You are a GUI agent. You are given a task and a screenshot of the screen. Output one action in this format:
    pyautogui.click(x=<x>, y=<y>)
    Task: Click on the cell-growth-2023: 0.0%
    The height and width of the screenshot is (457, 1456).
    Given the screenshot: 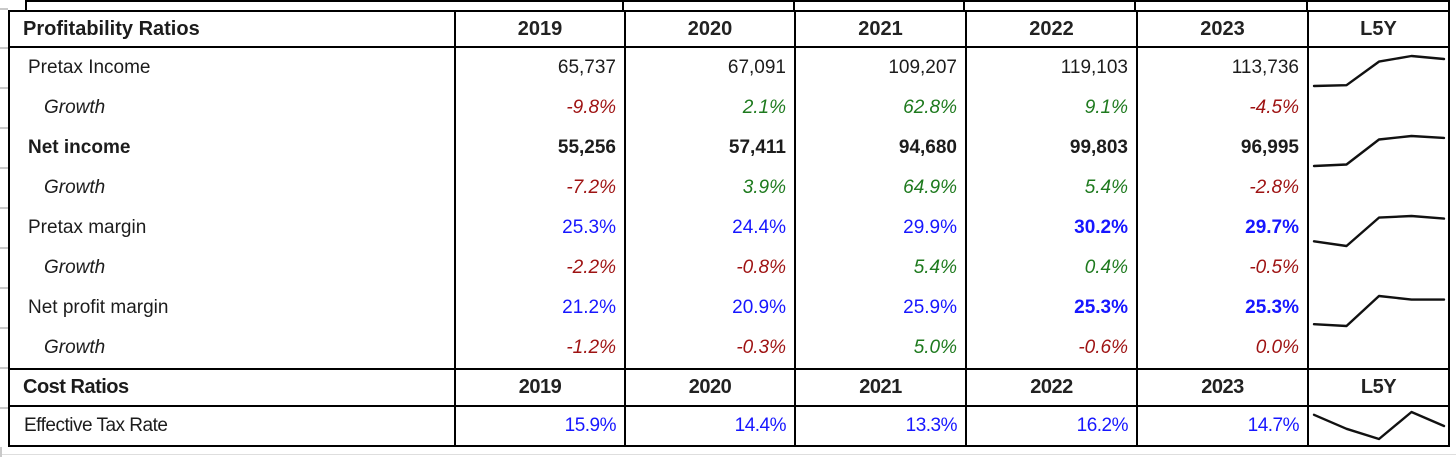 What is the action you would take?
    pyautogui.click(x=1221, y=348)
    